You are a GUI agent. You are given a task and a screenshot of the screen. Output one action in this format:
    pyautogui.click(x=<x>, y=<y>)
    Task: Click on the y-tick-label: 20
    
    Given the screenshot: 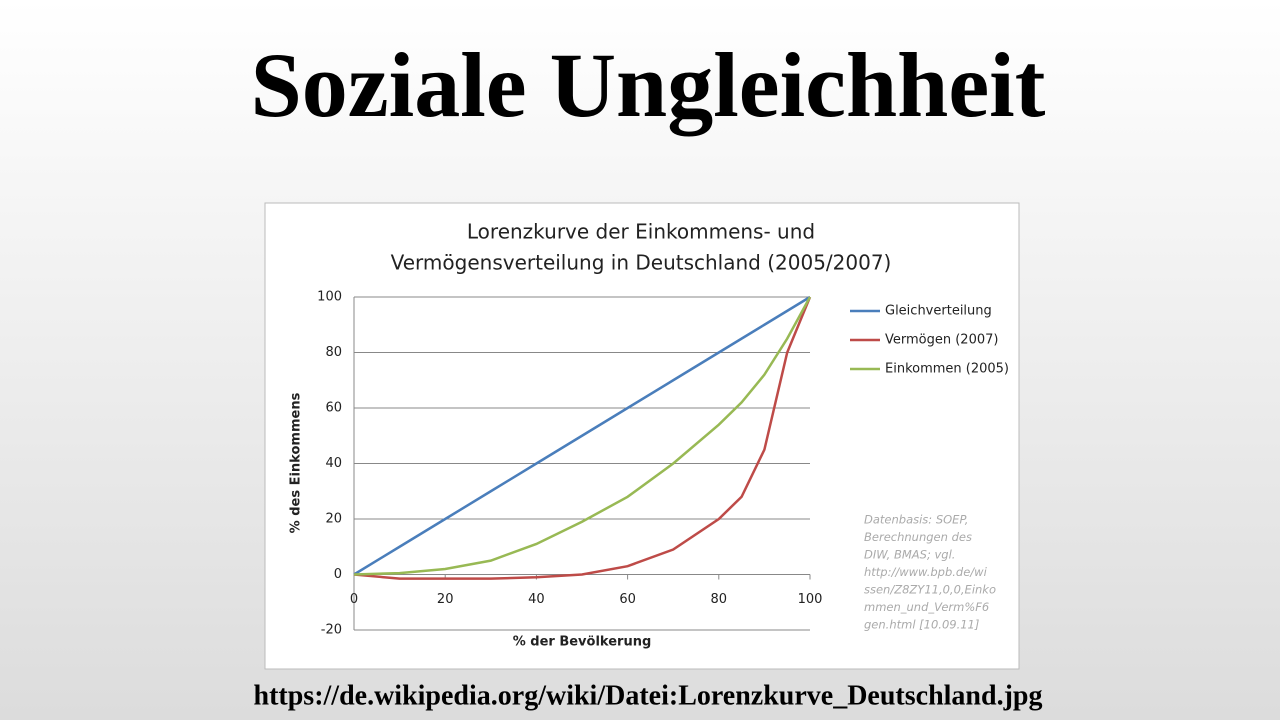 What is the action you would take?
    pyautogui.click(x=333, y=519)
    